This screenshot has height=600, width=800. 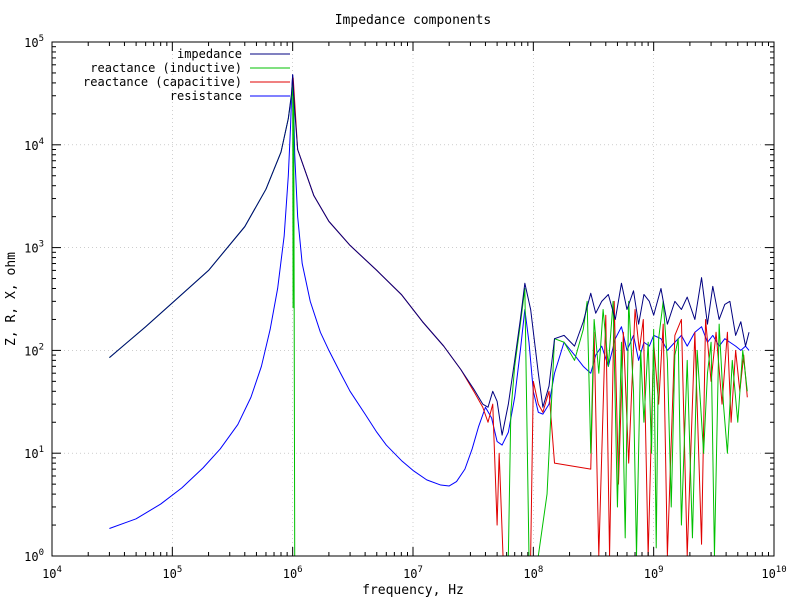 I want to click on y-tick-label: 10¹, so click(x=34, y=453).